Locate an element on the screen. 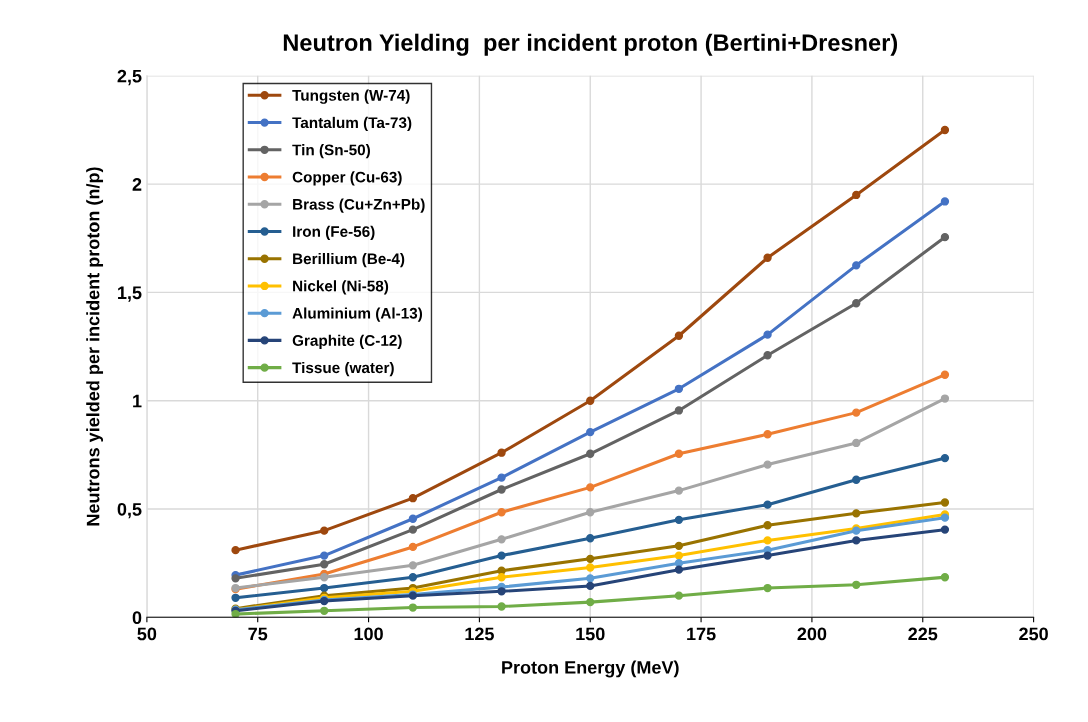 This screenshot has height=722, width=1088. legend-label: Tissue (water) is located at coordinates (343, 369).